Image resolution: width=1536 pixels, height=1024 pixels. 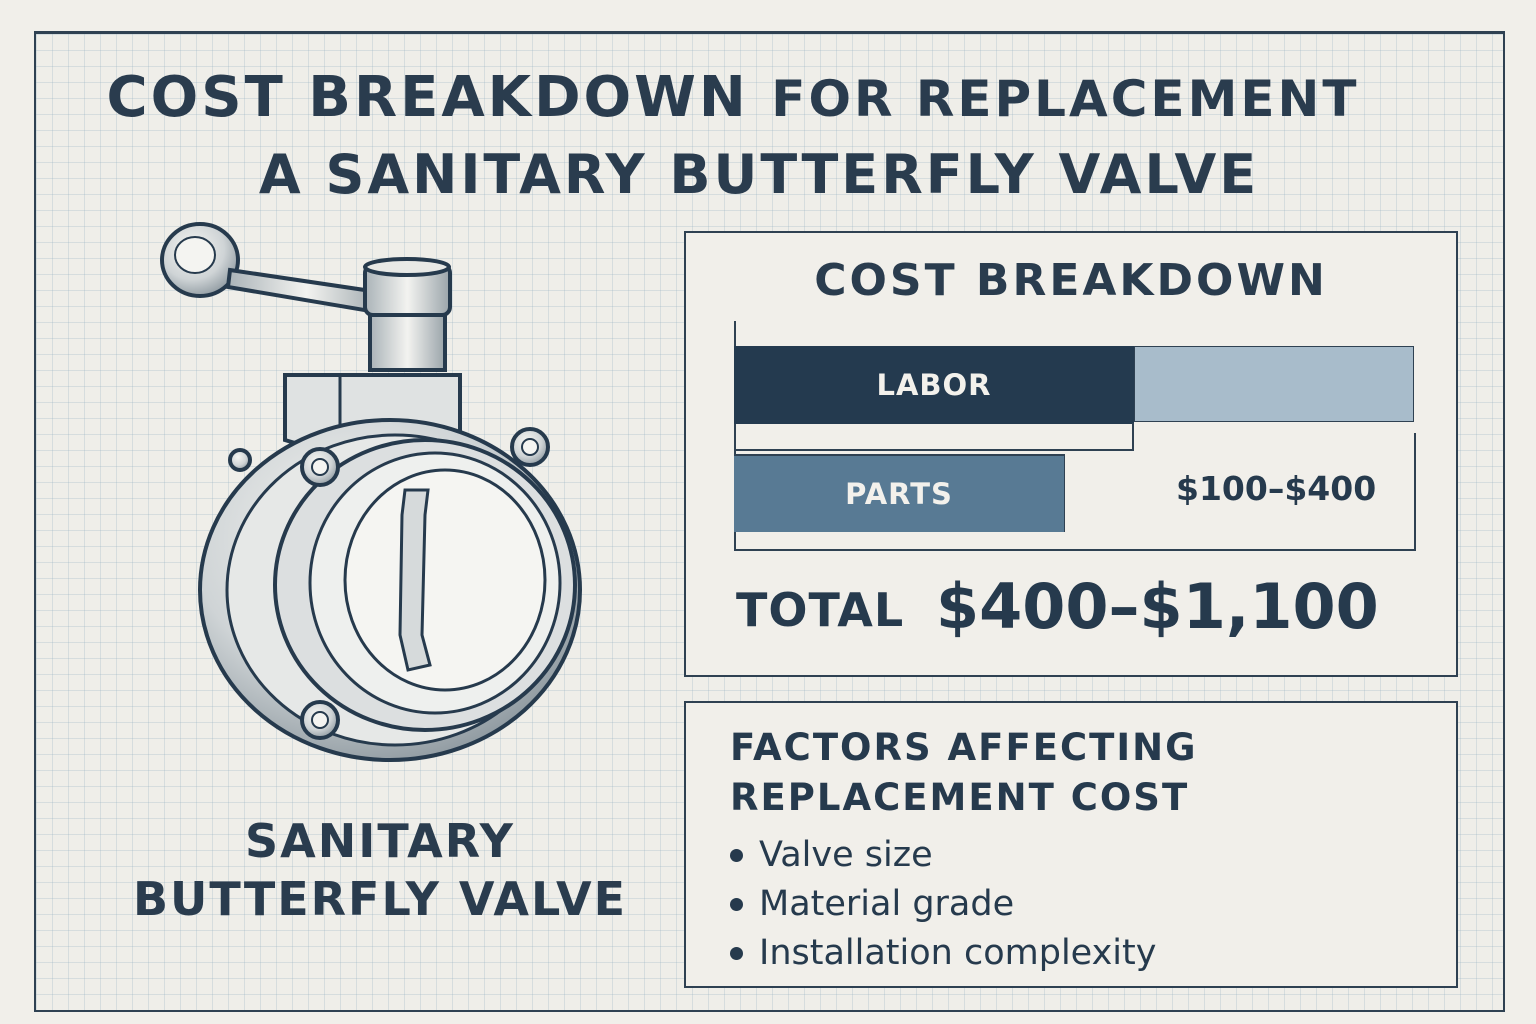 I want to click on chart-y-axis, so click(x=735, y=436).